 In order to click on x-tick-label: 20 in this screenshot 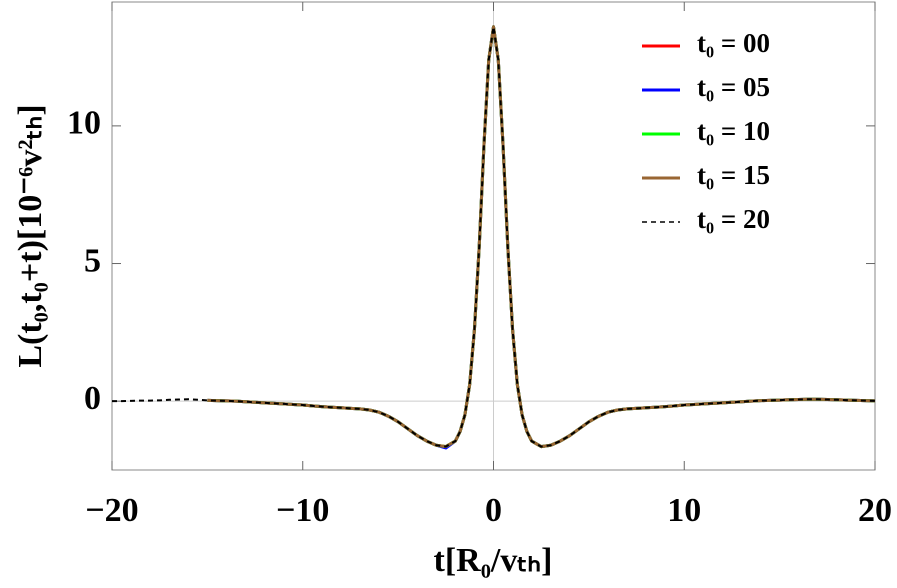, I will do `click(875, 510)`.